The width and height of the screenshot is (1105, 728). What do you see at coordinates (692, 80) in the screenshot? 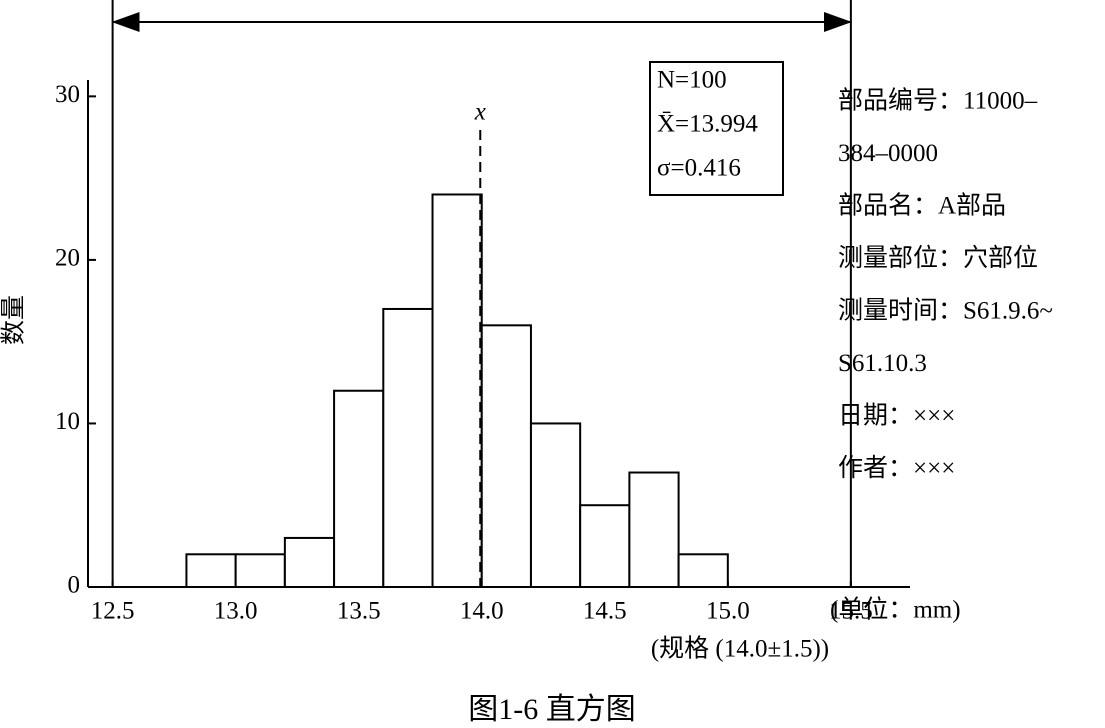
I see `stat: N=100` at bounding box center [692, 80].